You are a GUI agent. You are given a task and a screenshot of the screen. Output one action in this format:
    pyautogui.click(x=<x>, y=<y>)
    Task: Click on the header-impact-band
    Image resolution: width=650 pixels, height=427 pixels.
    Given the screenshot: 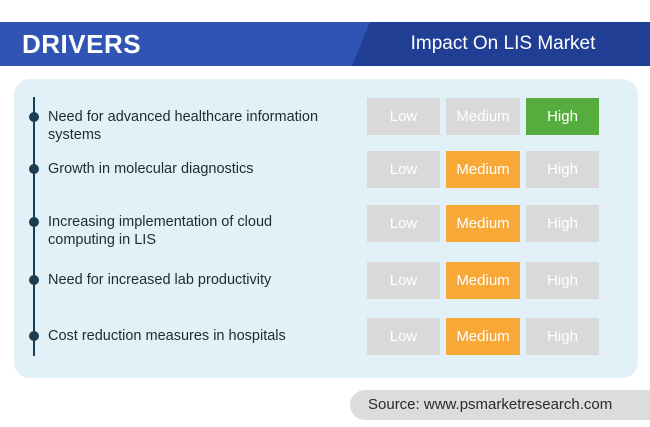 What is the action you would take?
    pyautogui.click(x=501, y=44)
    